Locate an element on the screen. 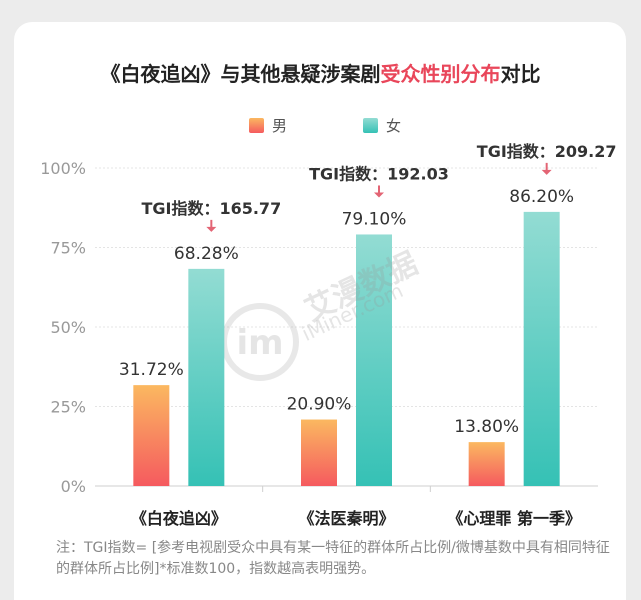  data-label-female-2: 79.10% is located at coordinates (374, 219).